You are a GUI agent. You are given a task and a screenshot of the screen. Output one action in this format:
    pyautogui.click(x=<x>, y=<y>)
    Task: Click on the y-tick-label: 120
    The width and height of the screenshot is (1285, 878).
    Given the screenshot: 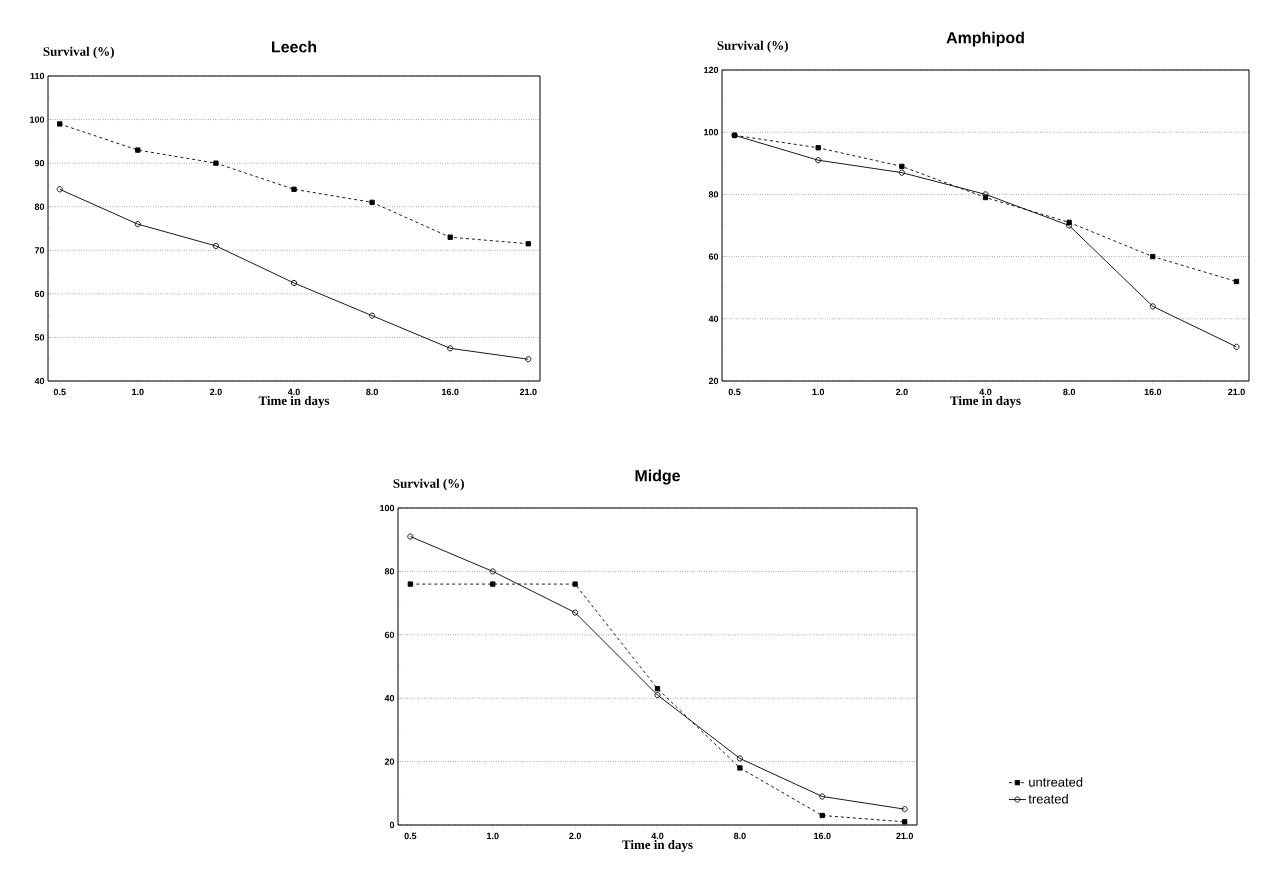 What is the action you would take?
    pyautogui.click(x=711, y=70)
    